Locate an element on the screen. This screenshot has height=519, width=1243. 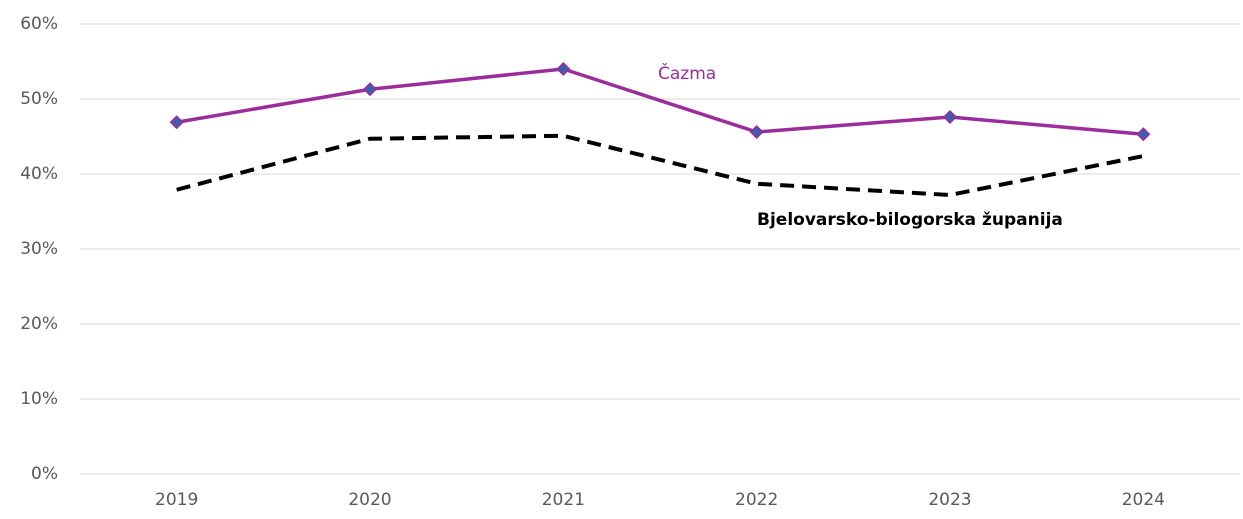
y-tick-label: 0% is located at coordinates (44, 474).